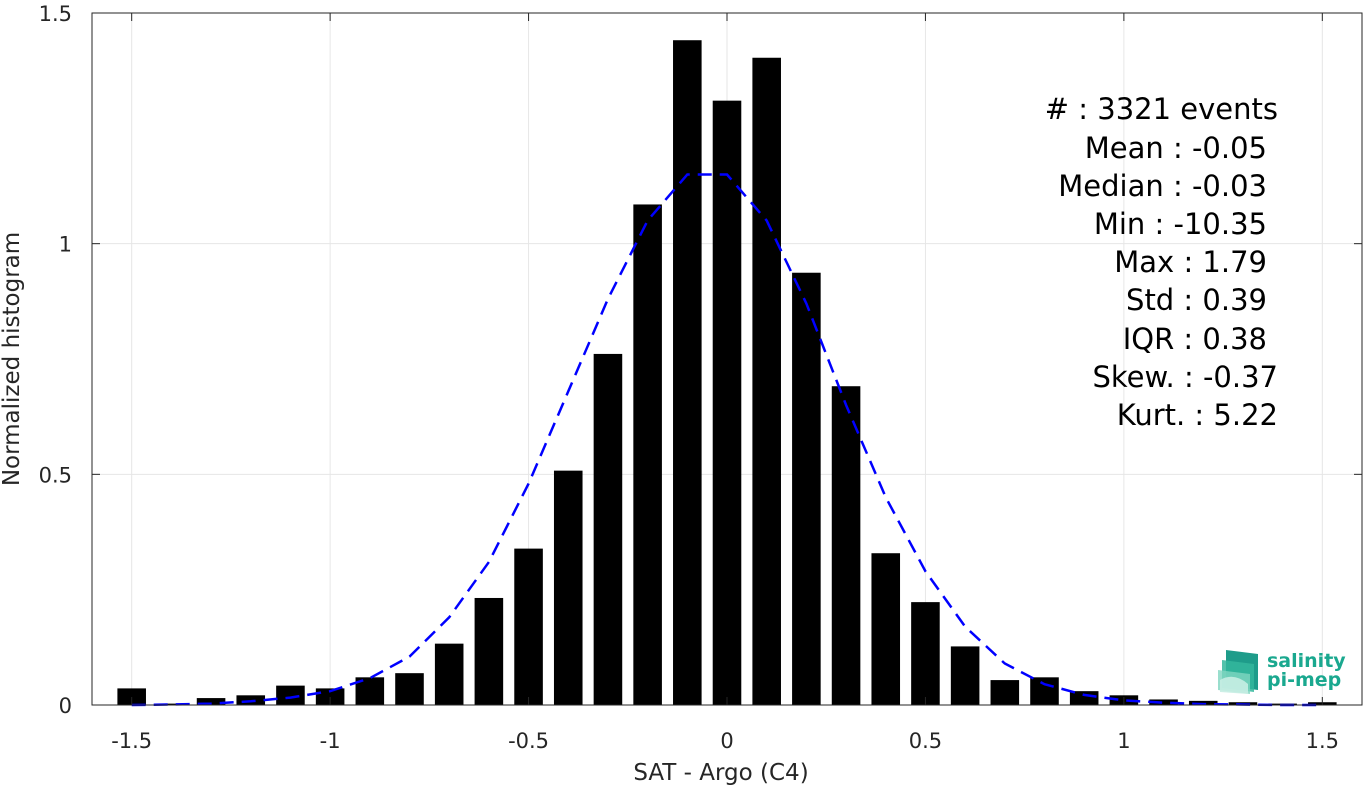 This screenshot has width=1367, height=787. What do you see at coordinates (55, 14) in the screenshot?
I see `y-tick-label: 1.5` at bounding box center [55, 14].